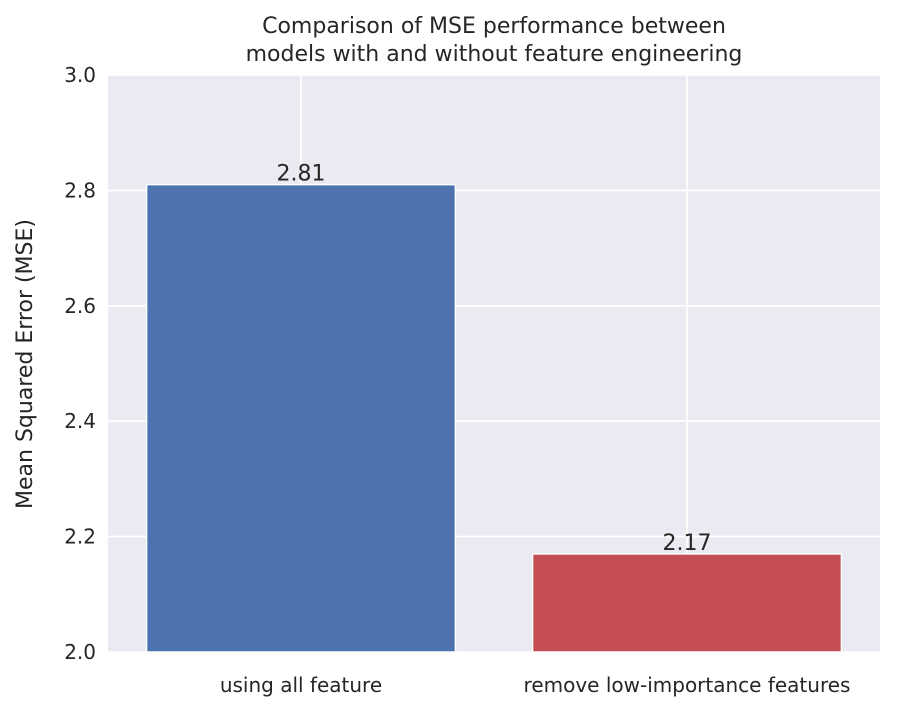 This screenshot has width=900, height=711. I want to click on x-tick-label: remove low-importance features, so click(687, 685).